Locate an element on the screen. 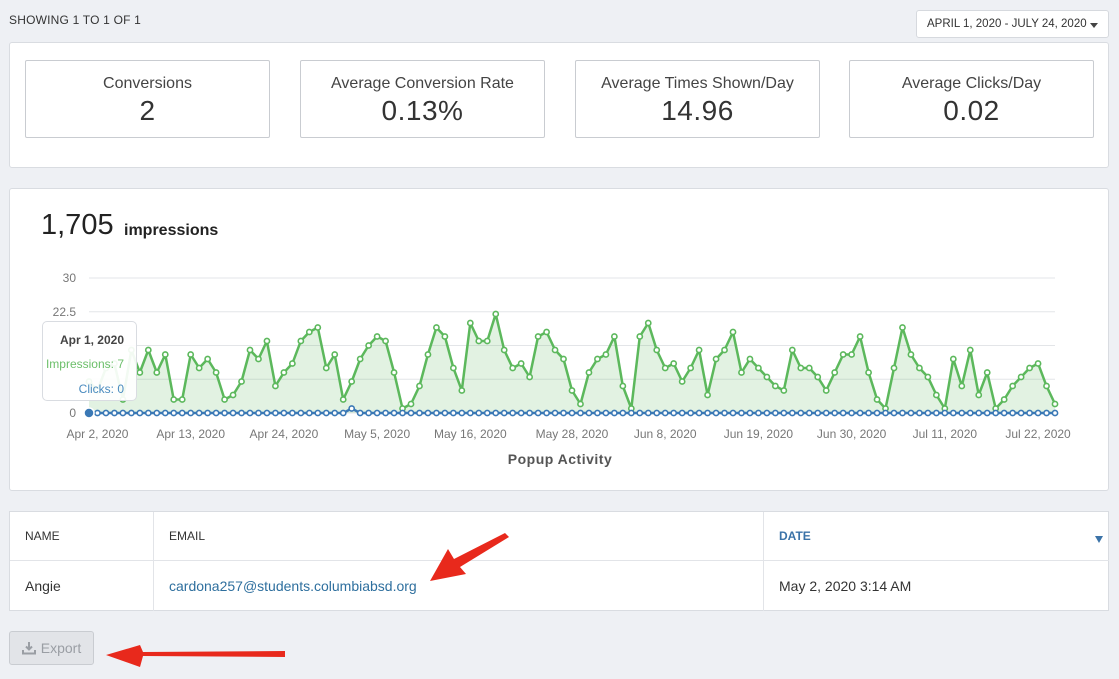  date-range-dropdown: APRIL 1, 2020 - JULY 24, 2020 is located at coordinates (1012, 24).